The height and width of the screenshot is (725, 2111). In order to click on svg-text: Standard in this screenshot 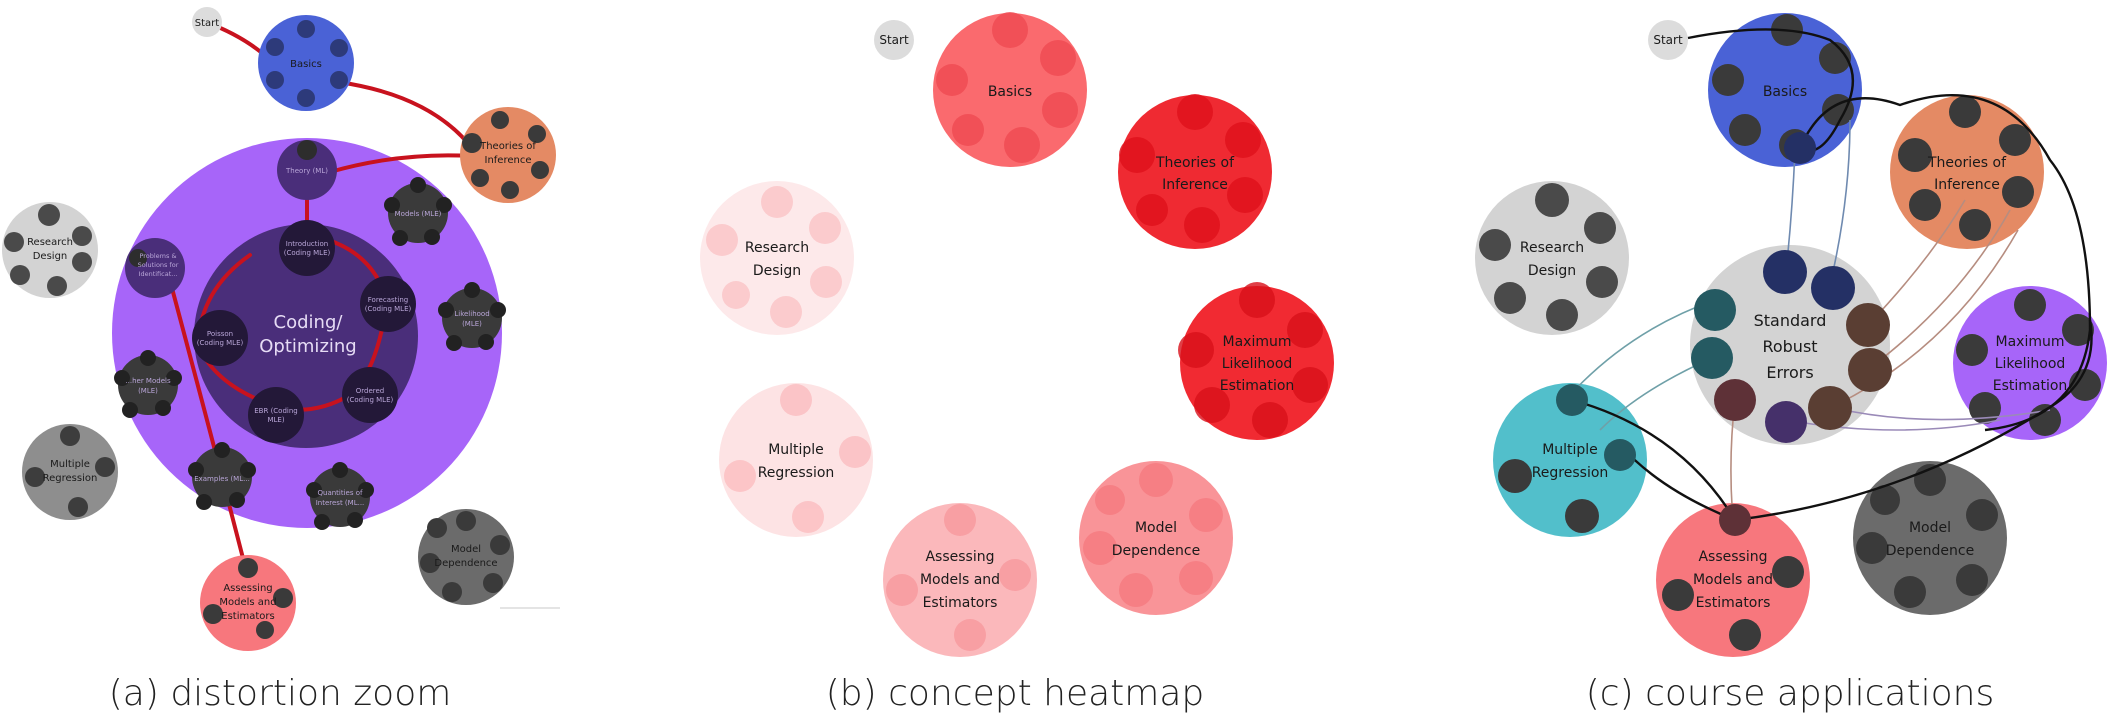, I will do `click(1790, 320)`.